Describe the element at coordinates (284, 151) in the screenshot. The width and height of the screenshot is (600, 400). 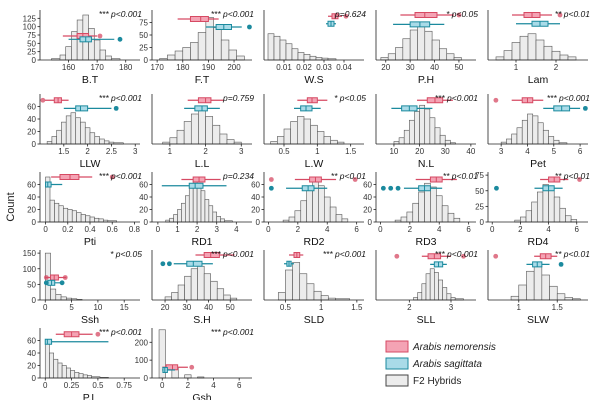
I see `x-tick-label: 0.5` at that location.